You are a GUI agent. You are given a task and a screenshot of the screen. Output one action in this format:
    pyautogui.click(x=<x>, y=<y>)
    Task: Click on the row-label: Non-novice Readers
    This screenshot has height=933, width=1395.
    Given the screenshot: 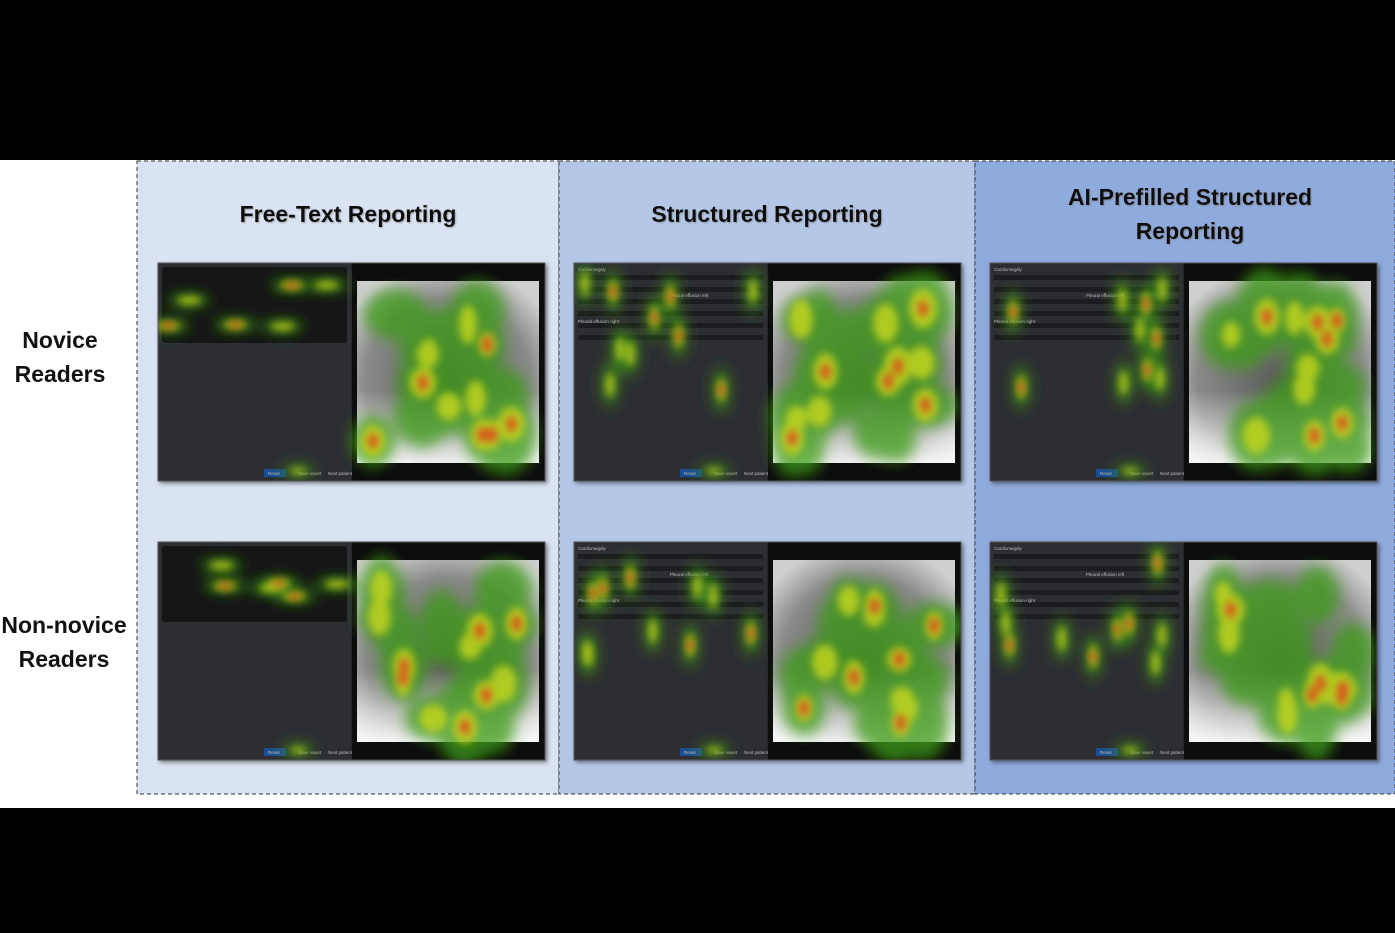 What is the action you would take?
    pyautogui.click(x=63, y=642)
    